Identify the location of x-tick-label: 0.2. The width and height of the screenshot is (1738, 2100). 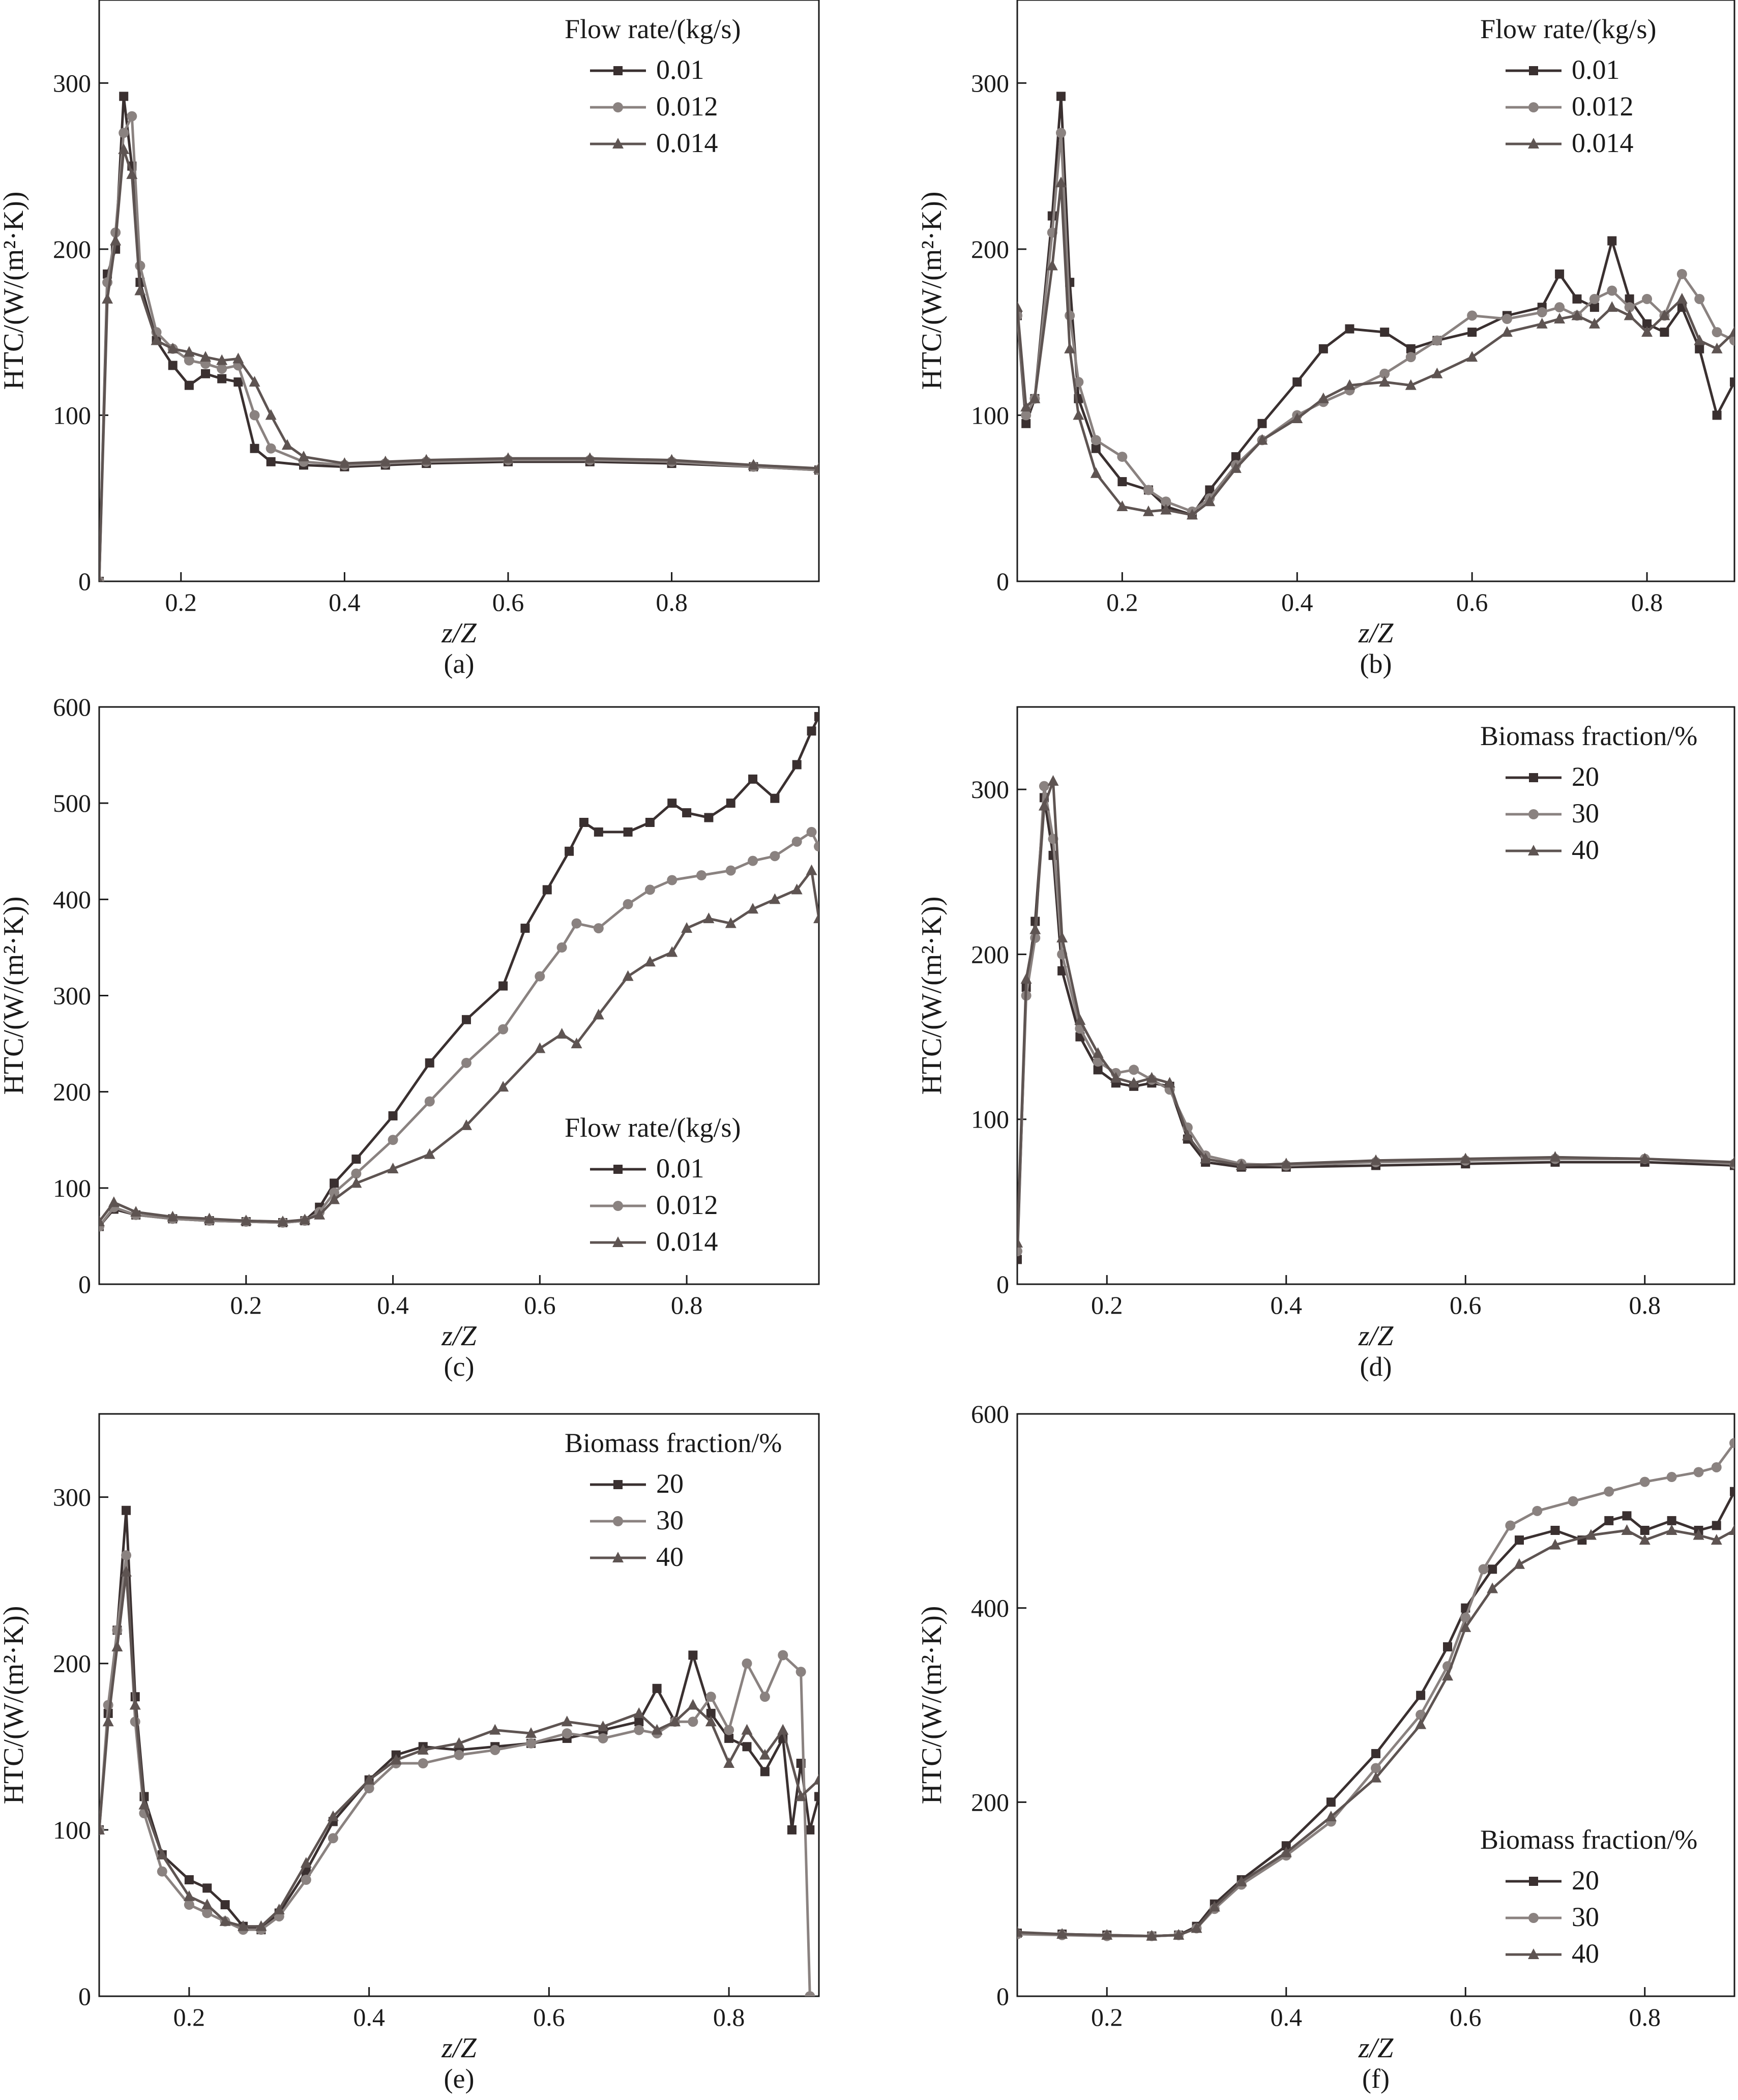
(246, 1305).